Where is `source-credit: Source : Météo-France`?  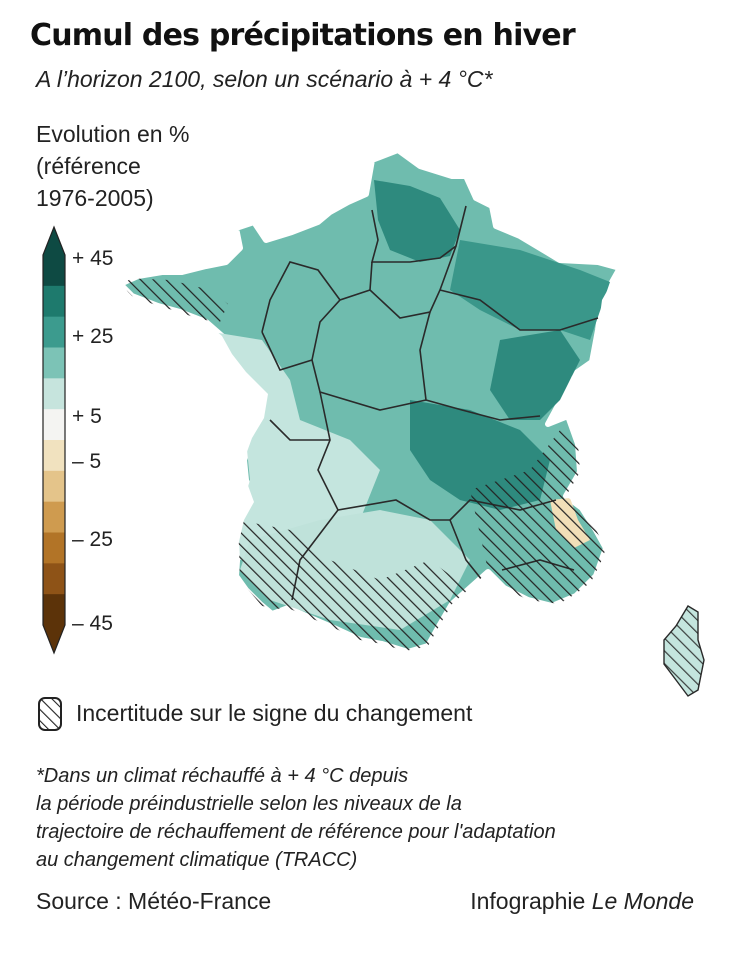 source-credit: Source : Météo-France is located at coordinates (154, 901).